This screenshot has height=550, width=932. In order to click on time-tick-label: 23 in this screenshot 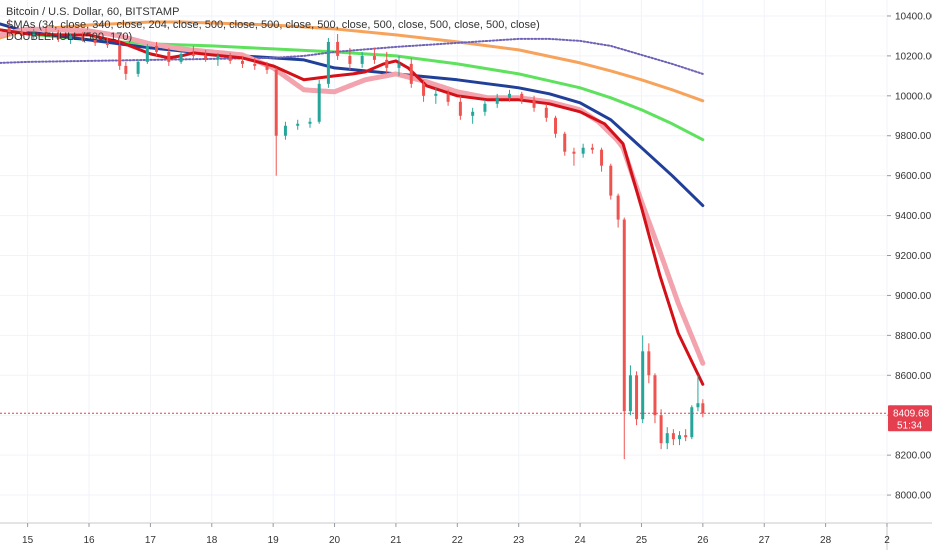, I will do `click(519, 540)`.